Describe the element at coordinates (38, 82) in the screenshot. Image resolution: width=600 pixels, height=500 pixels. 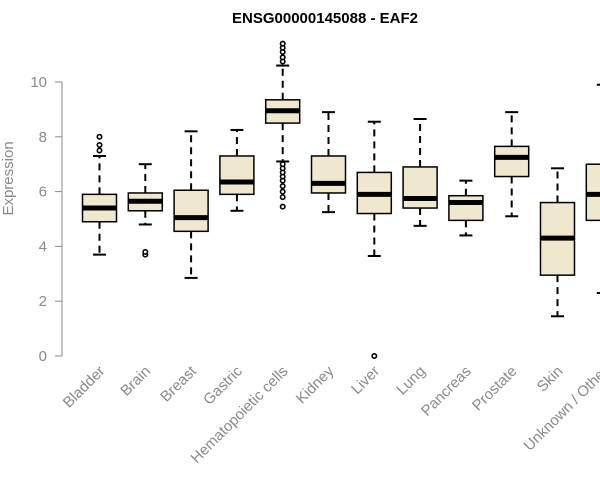
I see `y-tick-label: 10` at that location.